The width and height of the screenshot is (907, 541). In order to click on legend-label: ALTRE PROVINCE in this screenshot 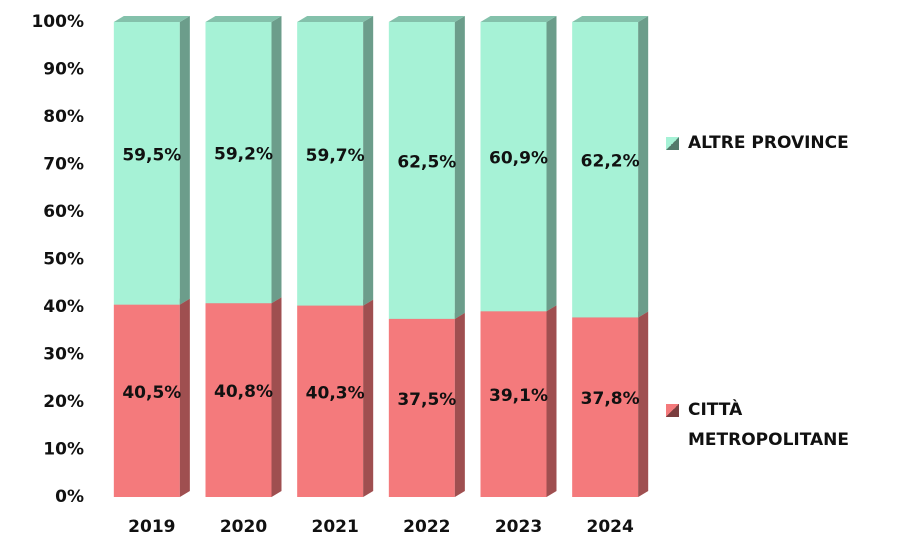, I will do `click(768, 143)`.